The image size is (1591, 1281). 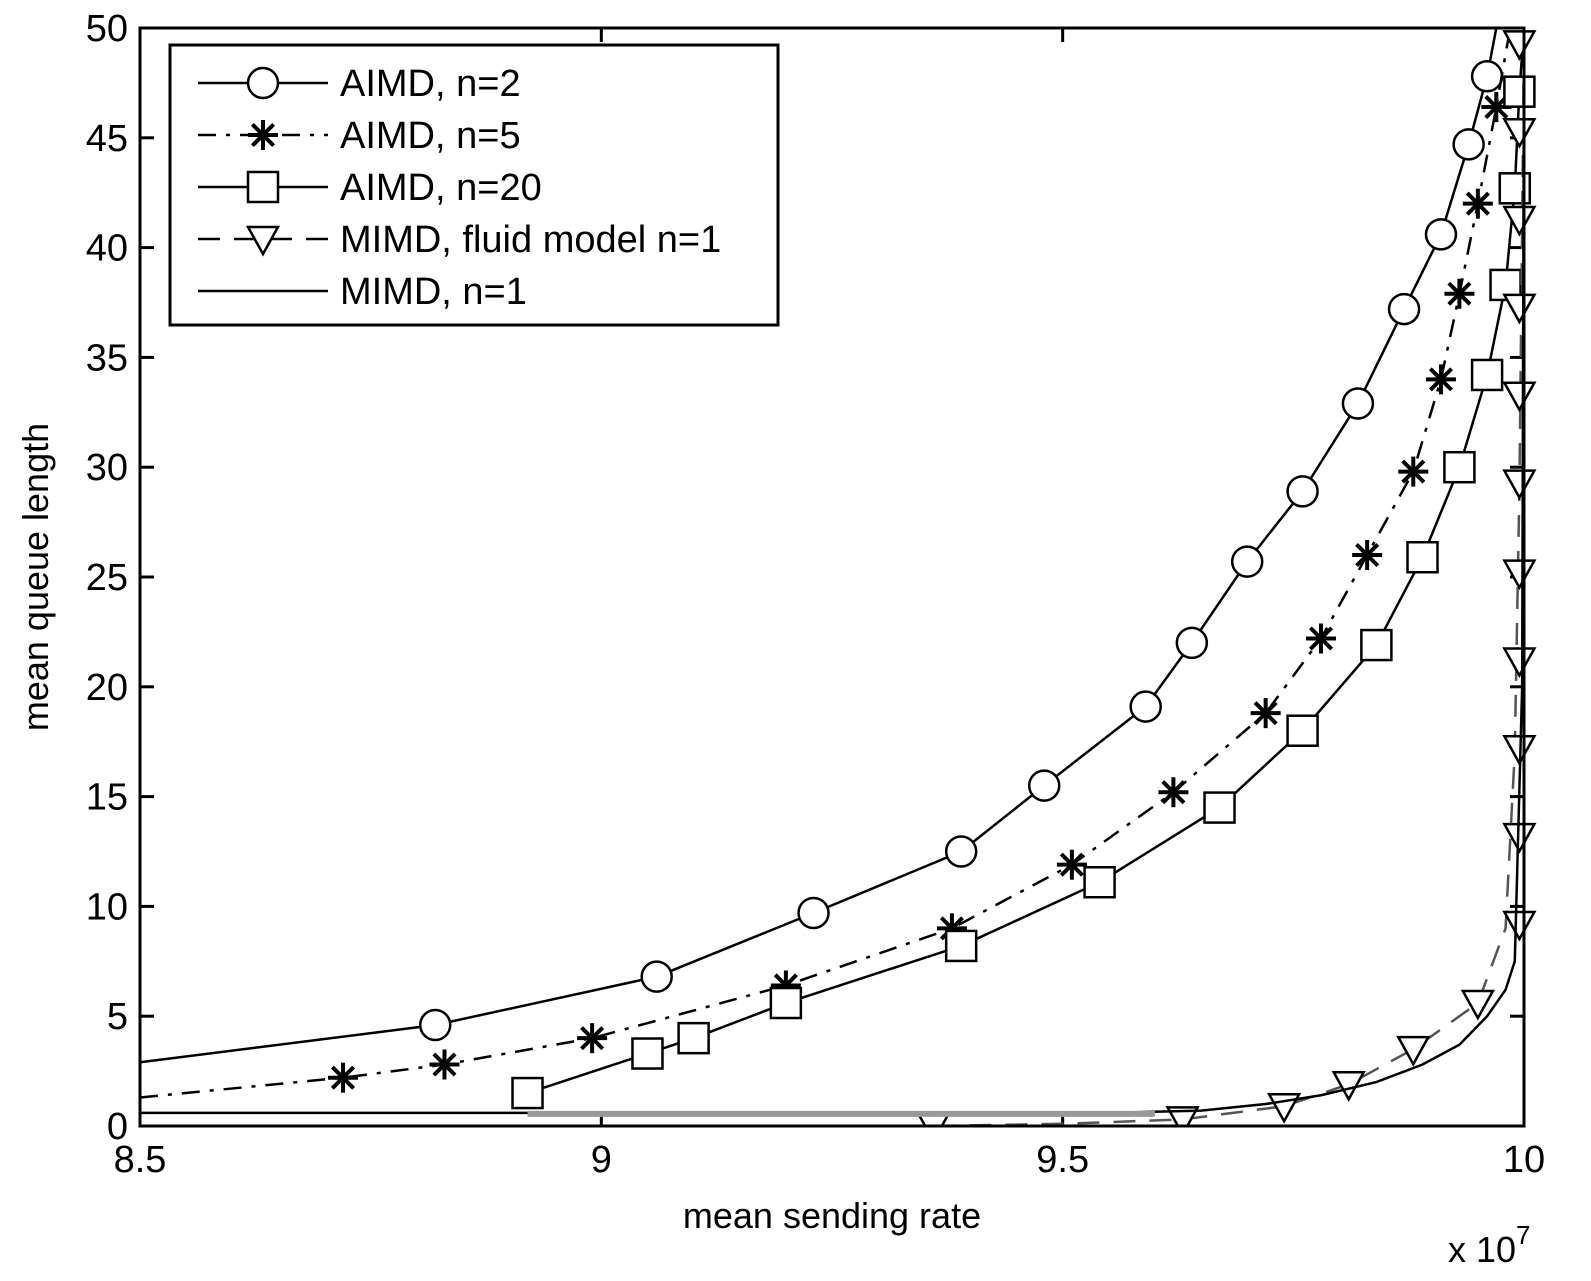 What do you see at coordinates (117, 1127) in the screenshot?
I see `y-tick-label: 0` at bounding box center [117, 1127].